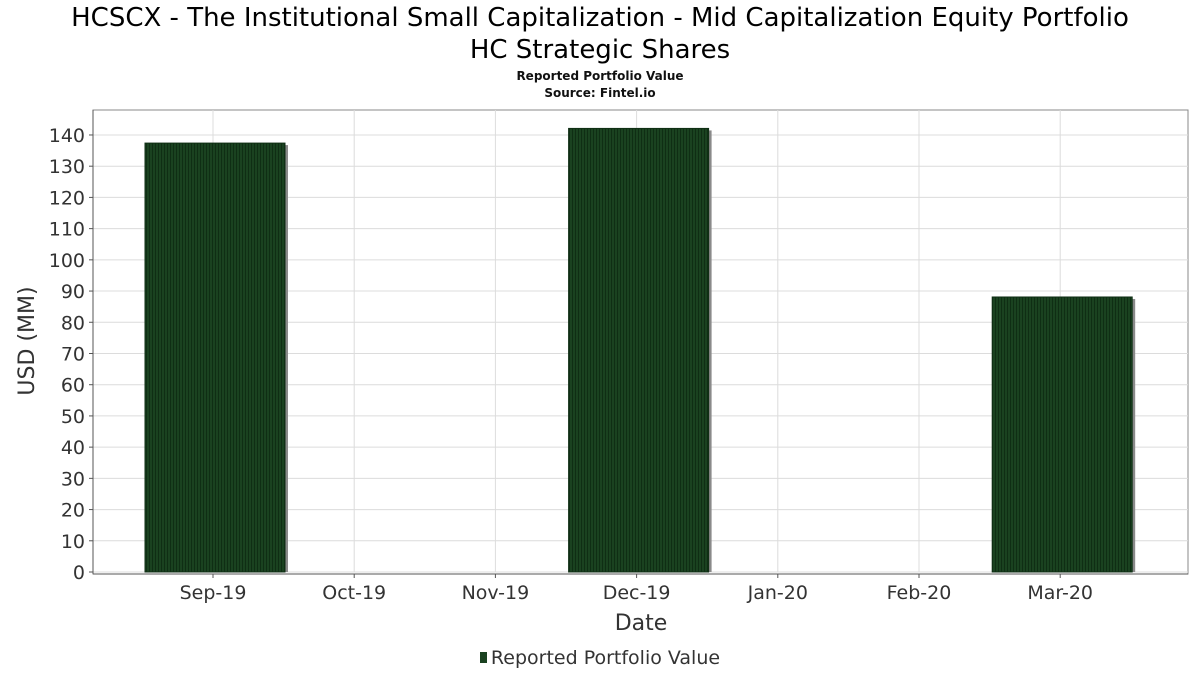 The height and width of the screenshot is (675, 1200). I want to click on y-tick-label: 110, so click(67, 230).